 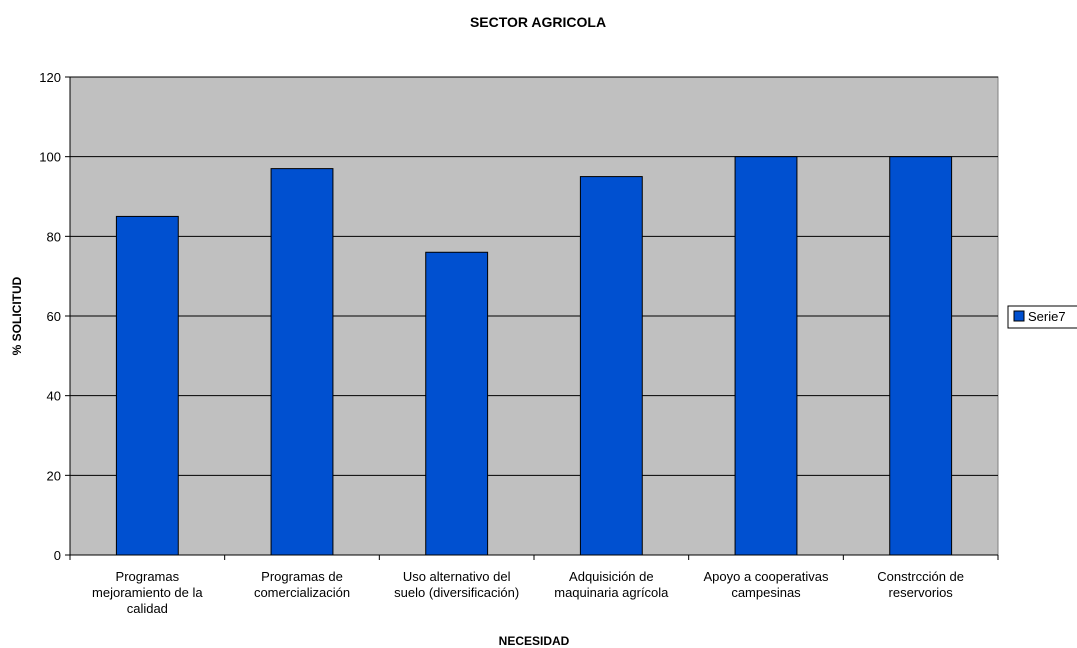 What do you see at coordinates (456, 592) in the screenshot?
I see `x-category-label: suelo (diversificación)` at bounding box center [456, 592].